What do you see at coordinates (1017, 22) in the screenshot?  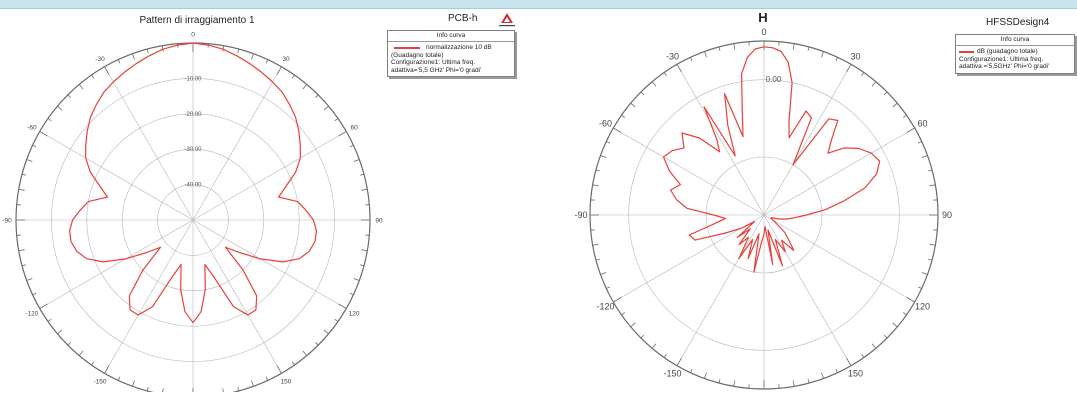 I see `design-name: HFSSDesign4` at bounding box center [1017, 22].